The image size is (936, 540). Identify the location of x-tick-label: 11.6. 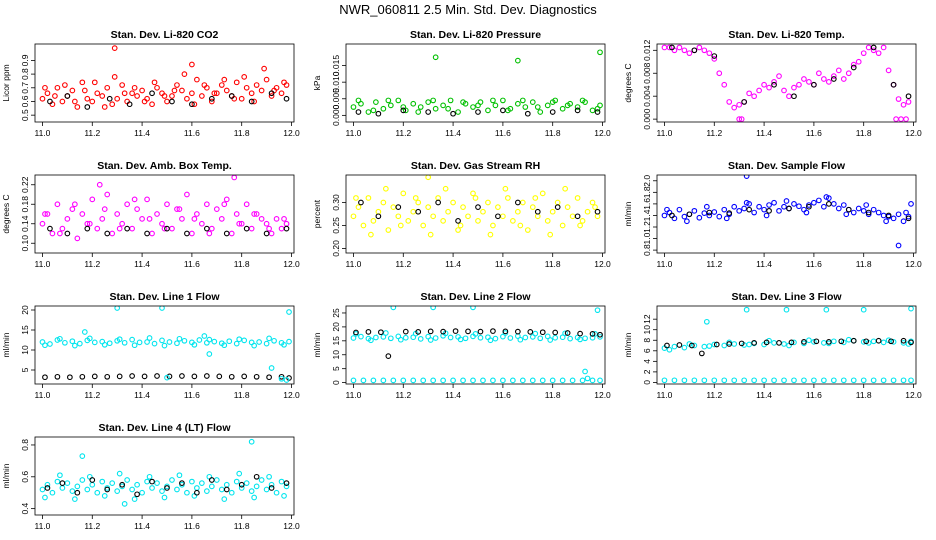
(192, 395).